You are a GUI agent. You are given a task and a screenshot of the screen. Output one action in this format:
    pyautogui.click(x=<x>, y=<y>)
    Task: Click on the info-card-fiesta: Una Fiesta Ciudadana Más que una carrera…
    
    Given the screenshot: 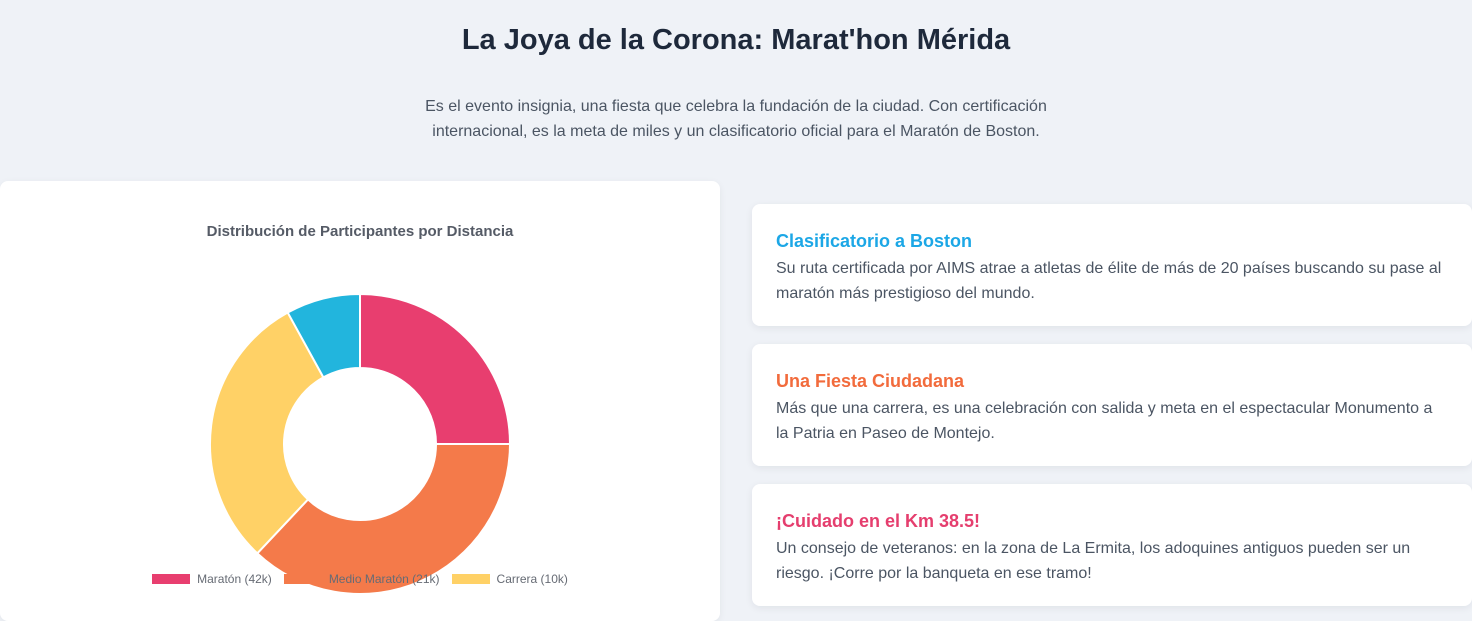 What is the action you would take?
    pyautogui.click(x=1112, y=405)
    